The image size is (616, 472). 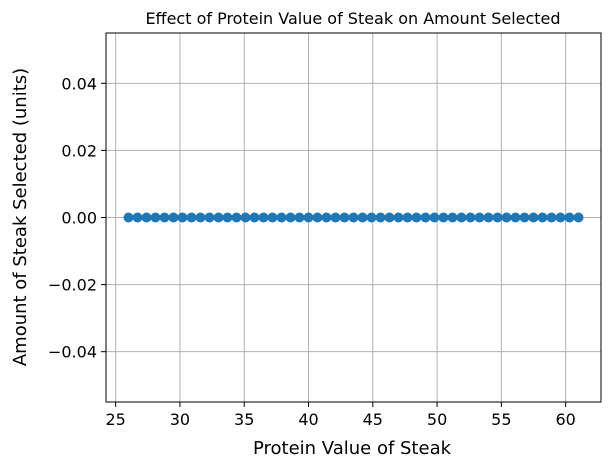 What do you see at coordinates (308, 419) in the screenshot?
I see `x-tick-label: 40` at bounding box center [308, 419].